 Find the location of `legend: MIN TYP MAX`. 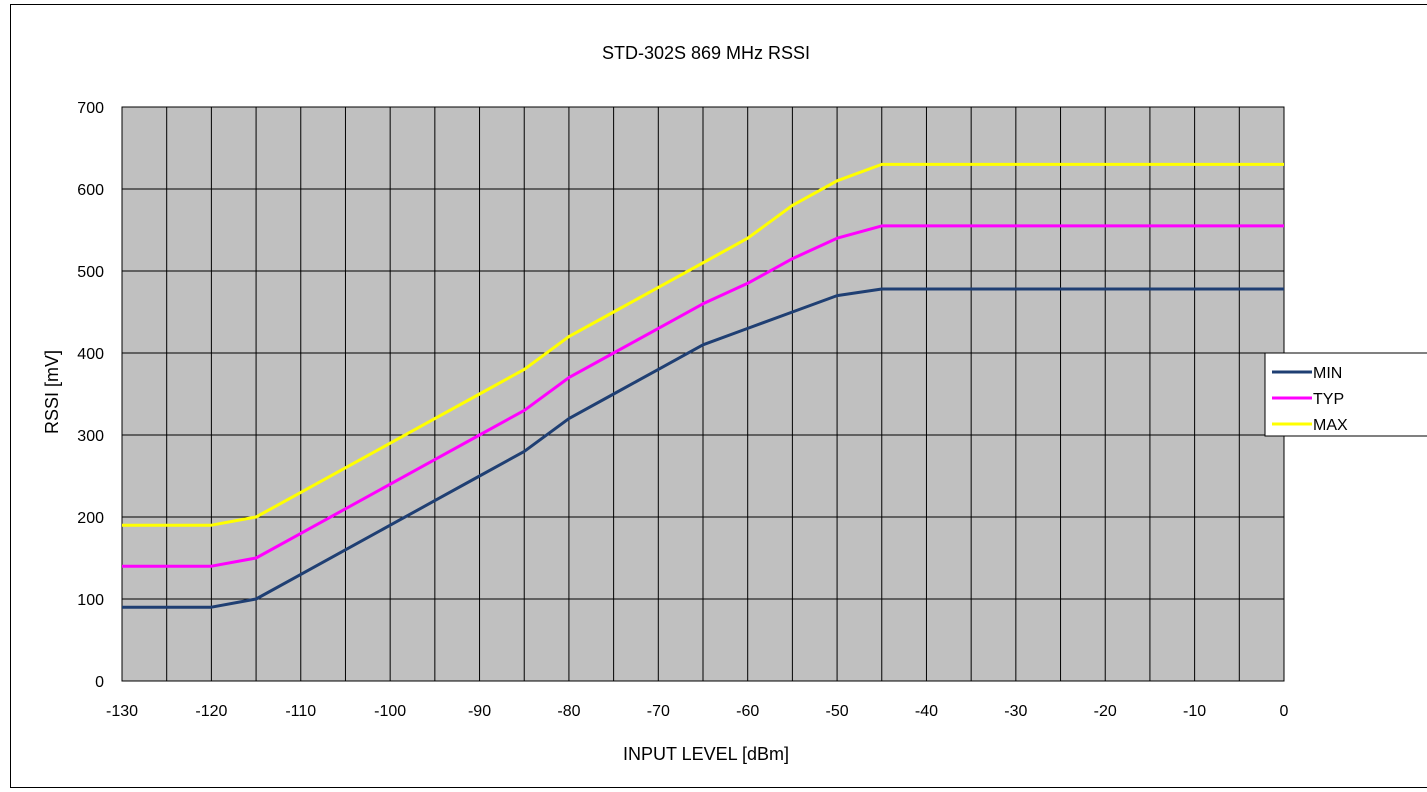

legend: MIN TYP MAX is located at coordinates (1345, 394).